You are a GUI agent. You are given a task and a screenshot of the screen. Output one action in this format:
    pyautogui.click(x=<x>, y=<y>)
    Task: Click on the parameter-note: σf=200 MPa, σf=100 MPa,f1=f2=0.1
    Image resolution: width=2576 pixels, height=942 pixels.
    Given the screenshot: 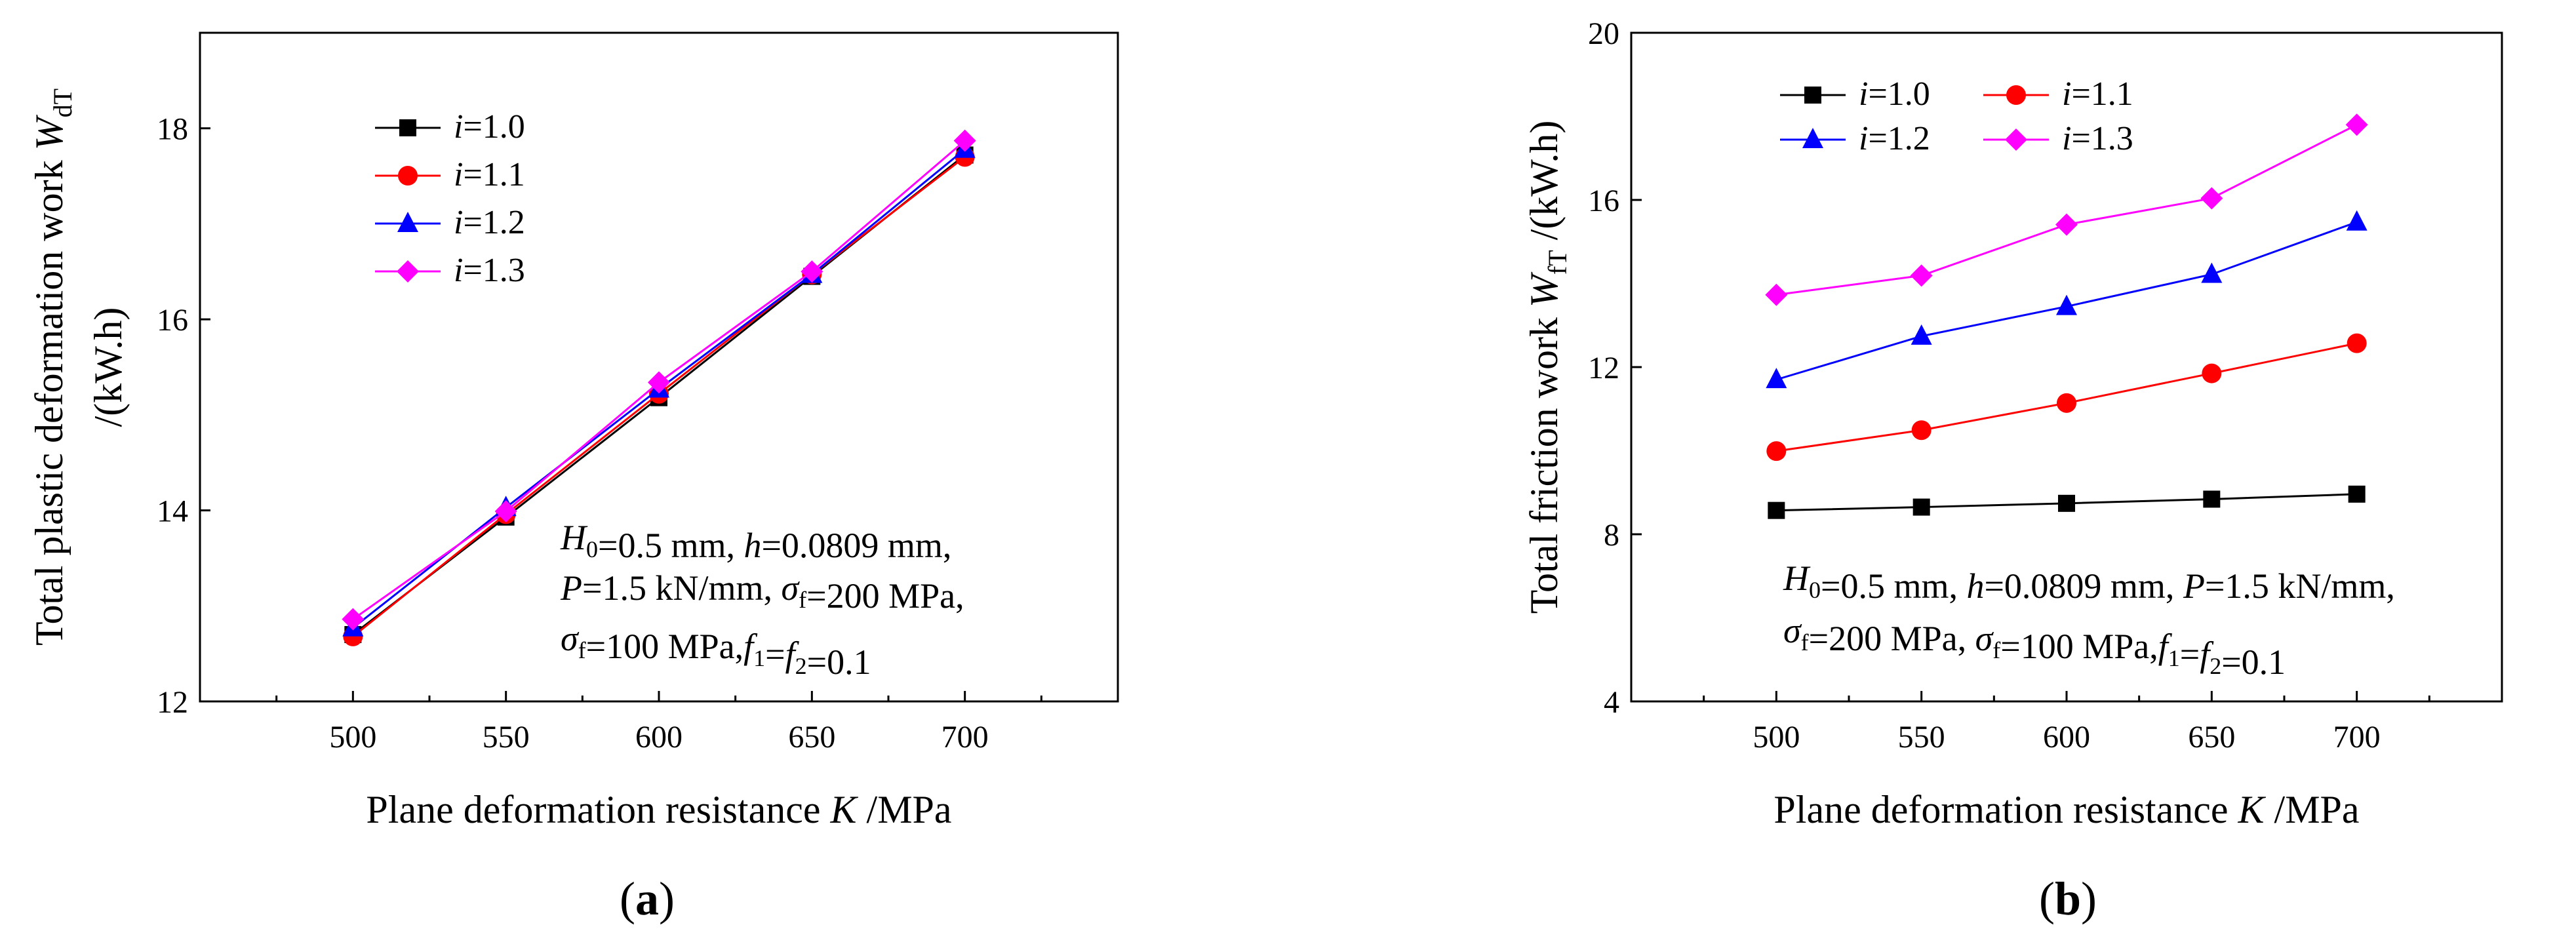 What is the action you would take?
    pyautogui.click(x=2034, y=646)
    